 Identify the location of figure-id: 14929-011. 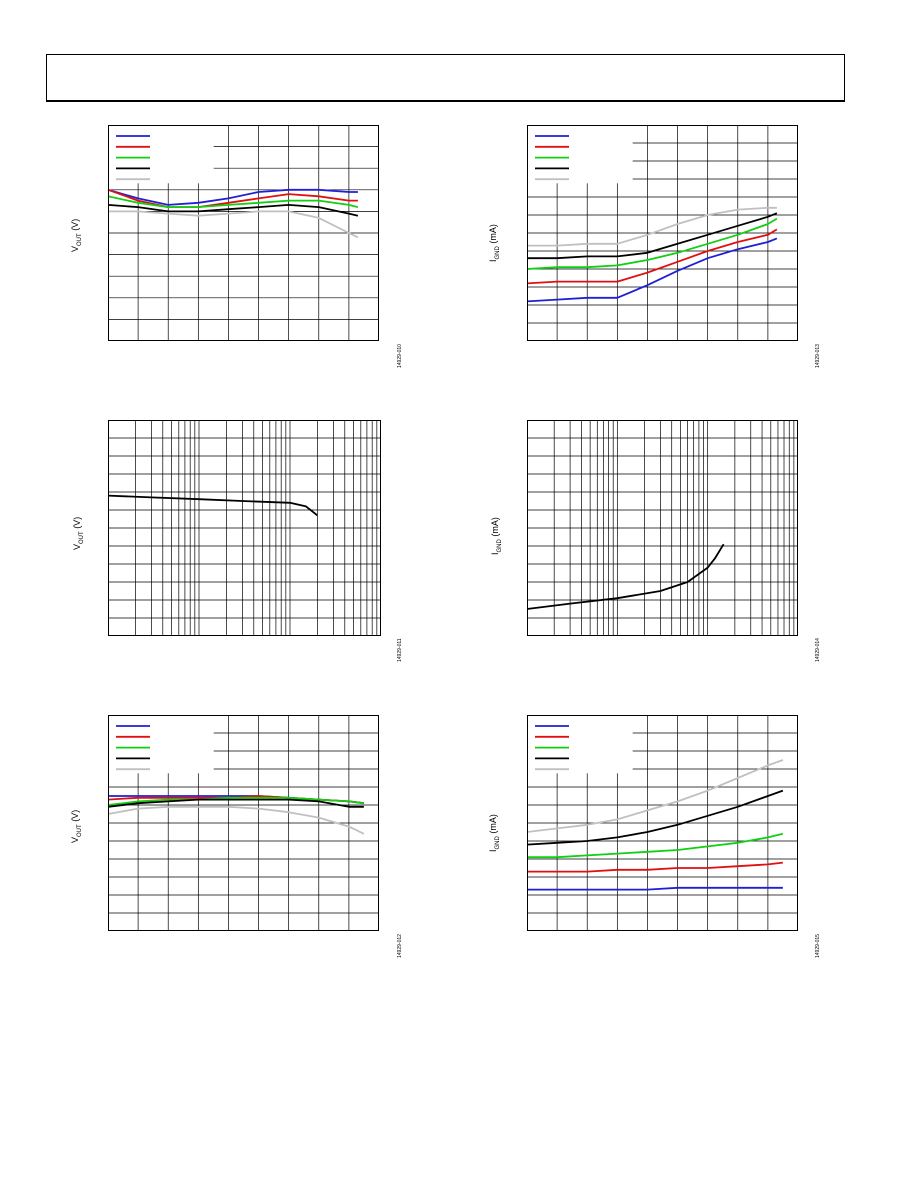
(400, 650).